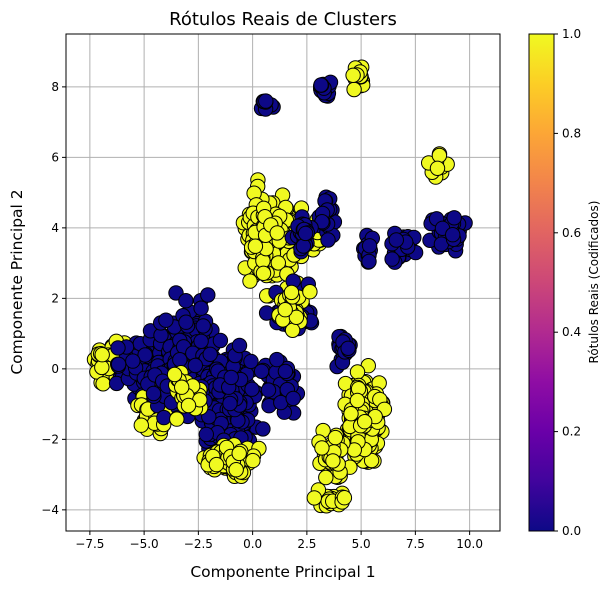 Image resolution: width=613 pixels, height=590 pixels. I want to click on colorbar-tick-label: 0.2, so click(571, 432).